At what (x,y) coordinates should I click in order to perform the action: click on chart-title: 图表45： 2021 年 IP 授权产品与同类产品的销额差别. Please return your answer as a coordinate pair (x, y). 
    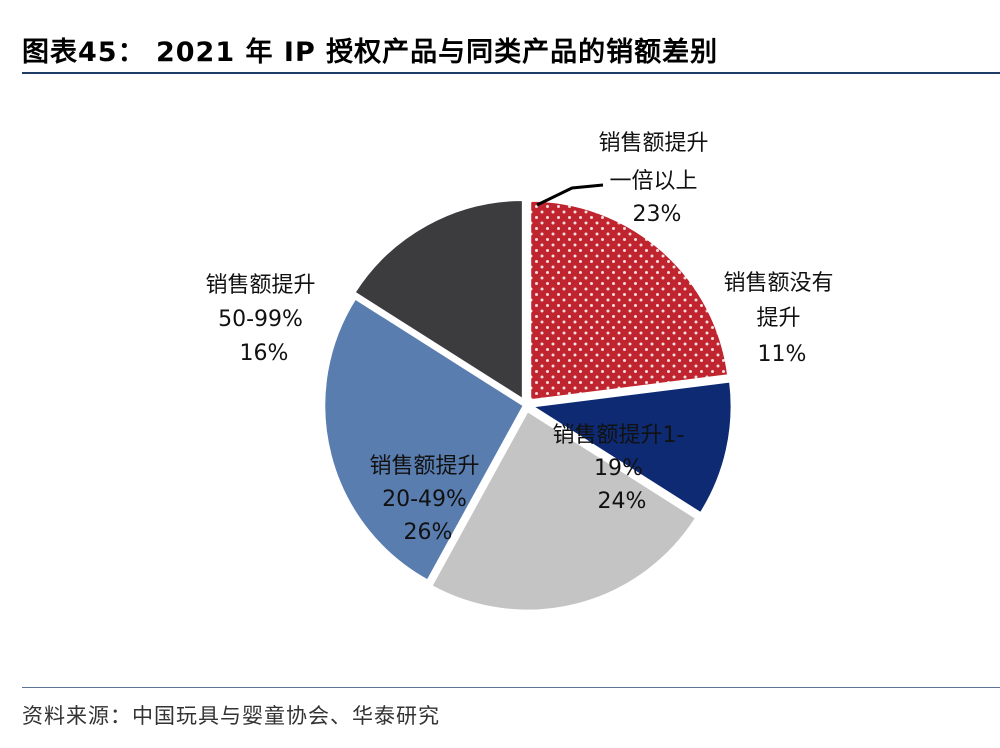
    Looking at the image, I should click on (370, 52).